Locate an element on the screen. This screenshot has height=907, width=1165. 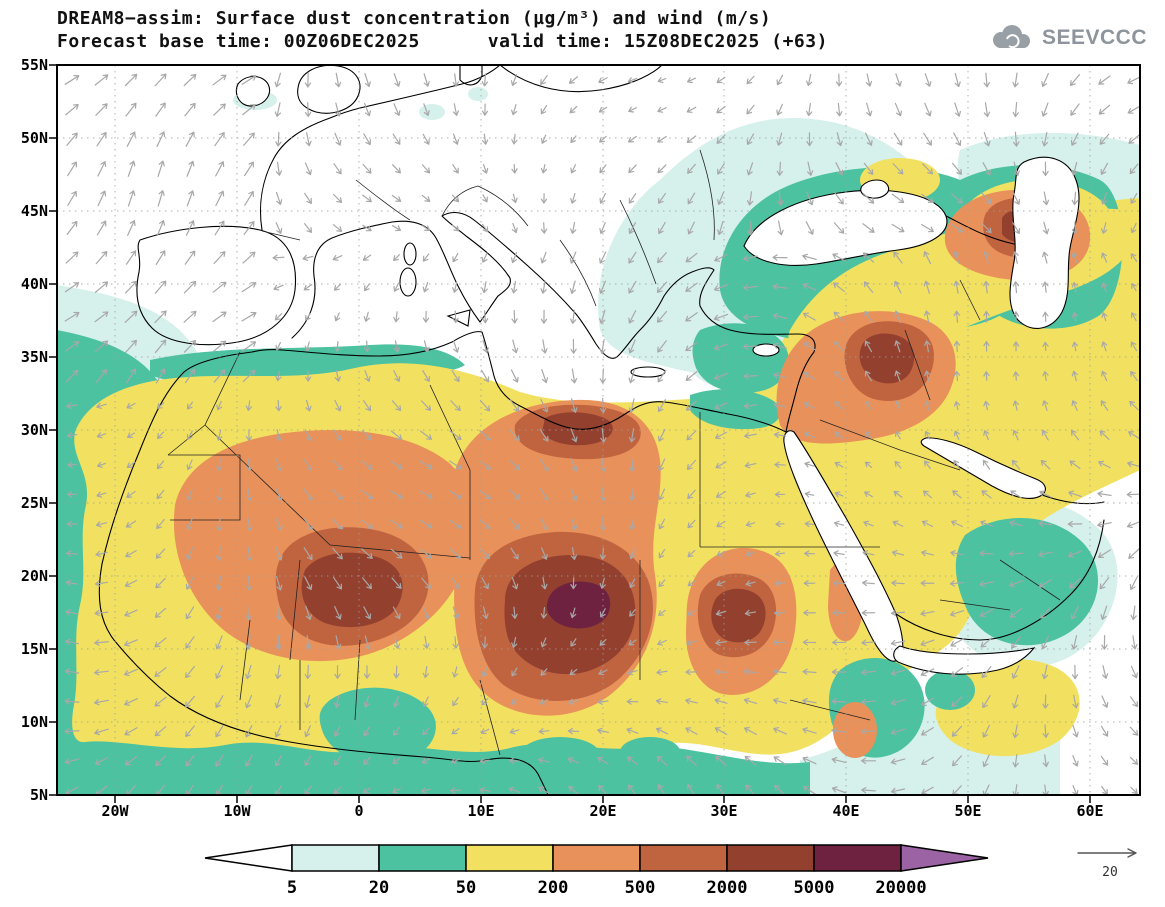
colorbar-arrow-gt20000 is located at coordinates (944, 858).